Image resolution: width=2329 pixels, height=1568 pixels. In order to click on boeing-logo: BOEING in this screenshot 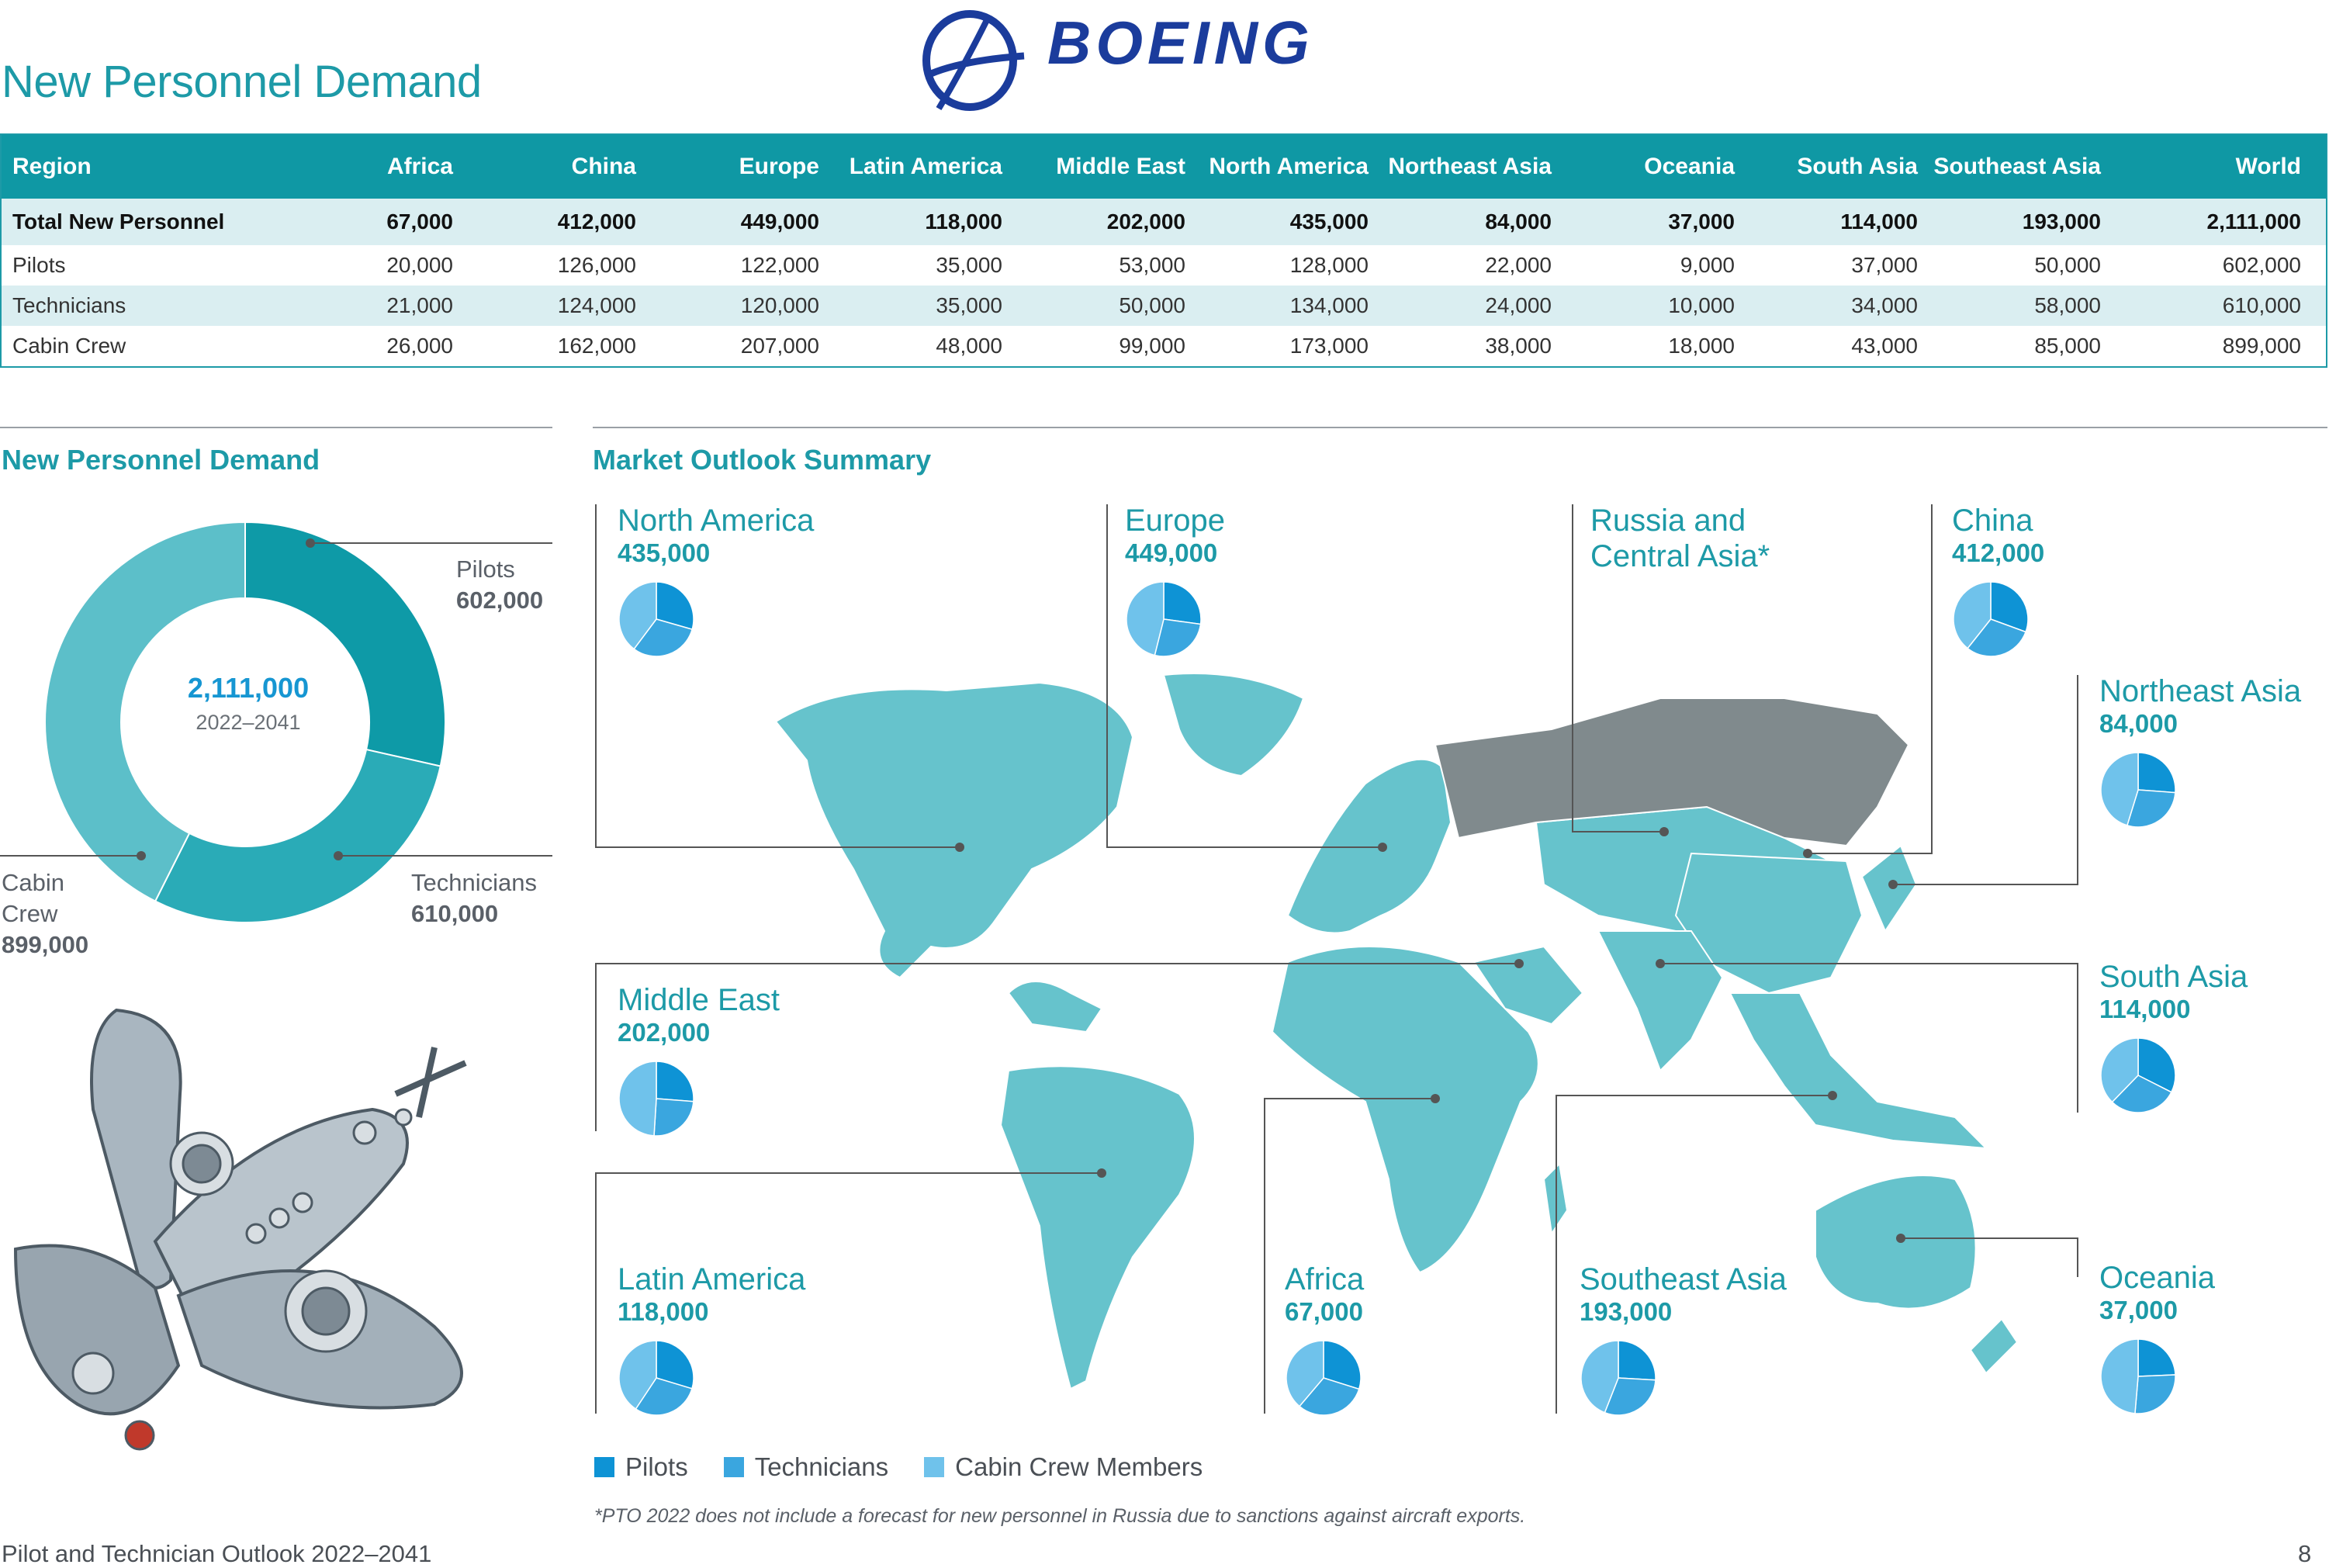, I will do `click(1118, 60)`.